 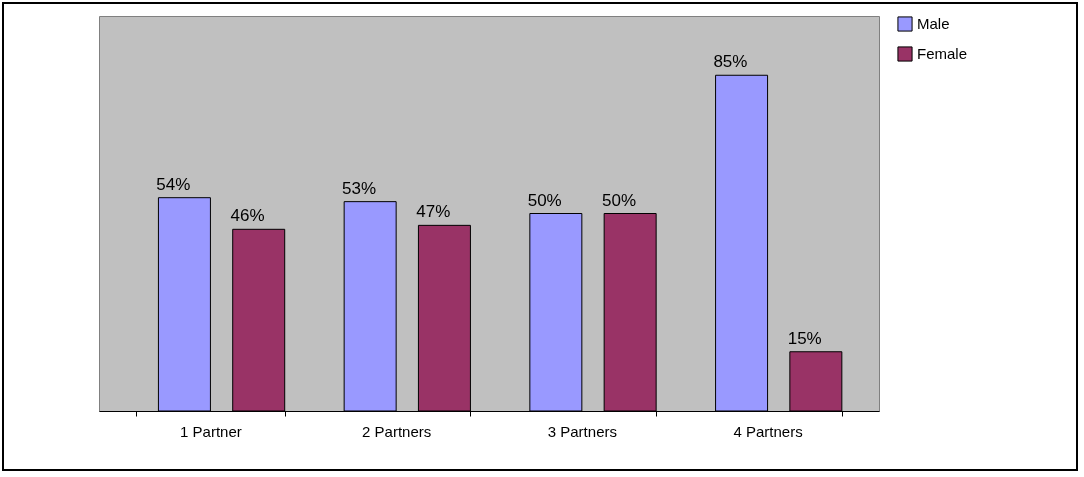 I want to click on x-tick-label: 1 Partner, so click(x=211, y=431).